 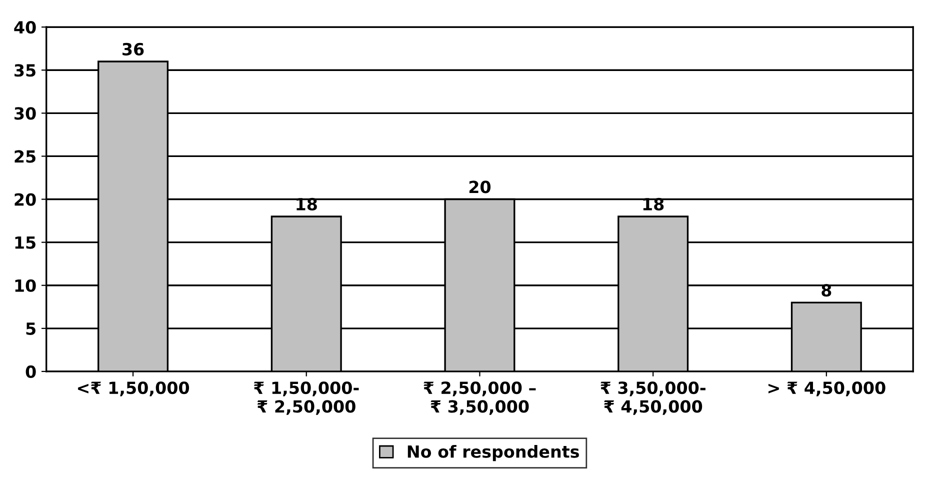 I want to click on y-tick-label: 25, so click(x=25, y=156).